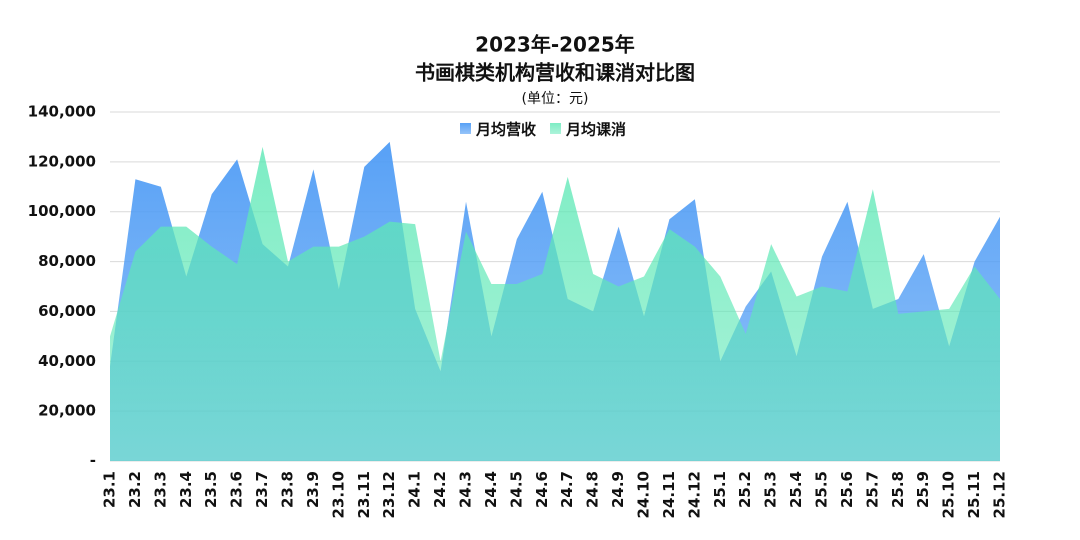  What do you see at coordinates (1000, 494) in the screenshot?
I see `x-tick-label: 25.12` at bounding box center [1000, 494].